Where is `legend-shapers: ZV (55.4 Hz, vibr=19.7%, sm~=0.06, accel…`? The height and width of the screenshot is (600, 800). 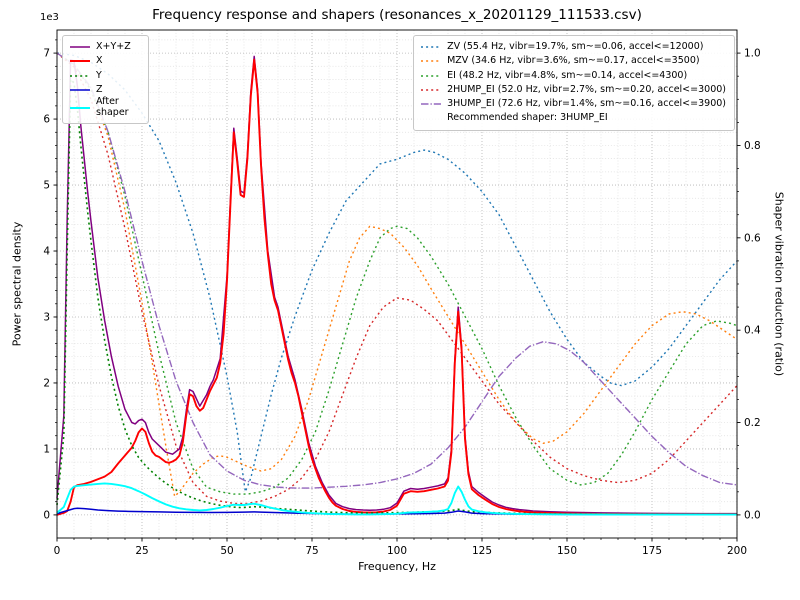
legend-shapers: ZV (55.4 Hz, vibr=19.7%, sm~=0.06, accel… is located at coordinates (574, 83).